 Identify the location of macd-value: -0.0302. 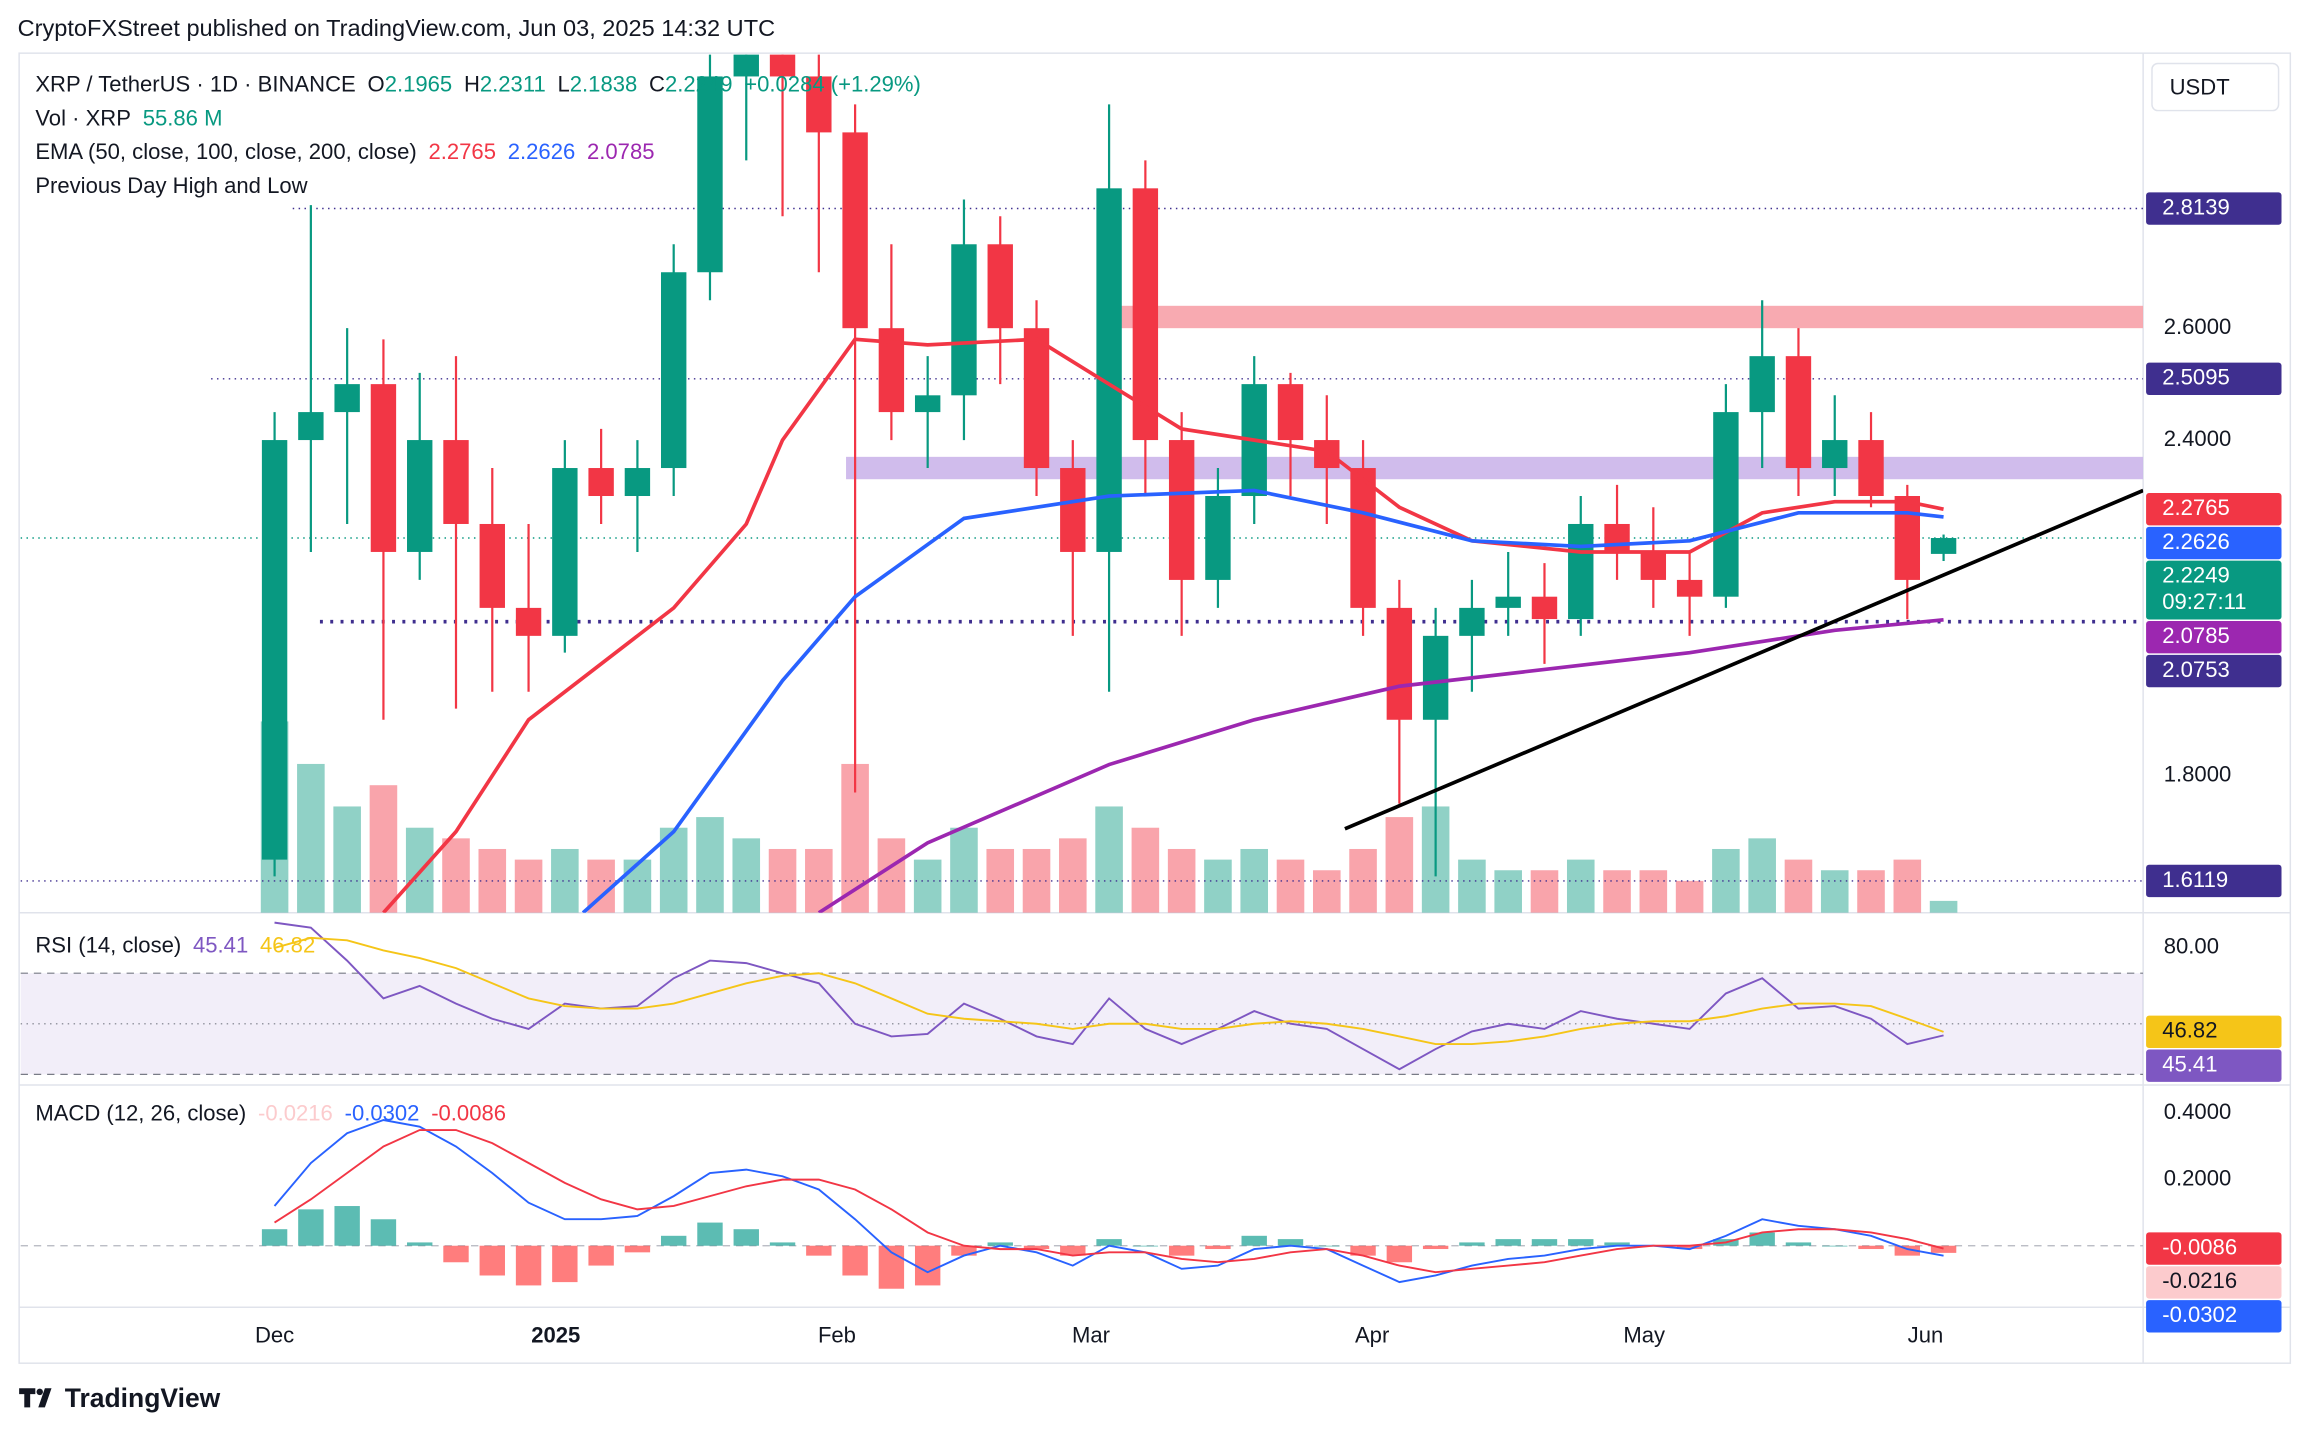
(382, 1112).